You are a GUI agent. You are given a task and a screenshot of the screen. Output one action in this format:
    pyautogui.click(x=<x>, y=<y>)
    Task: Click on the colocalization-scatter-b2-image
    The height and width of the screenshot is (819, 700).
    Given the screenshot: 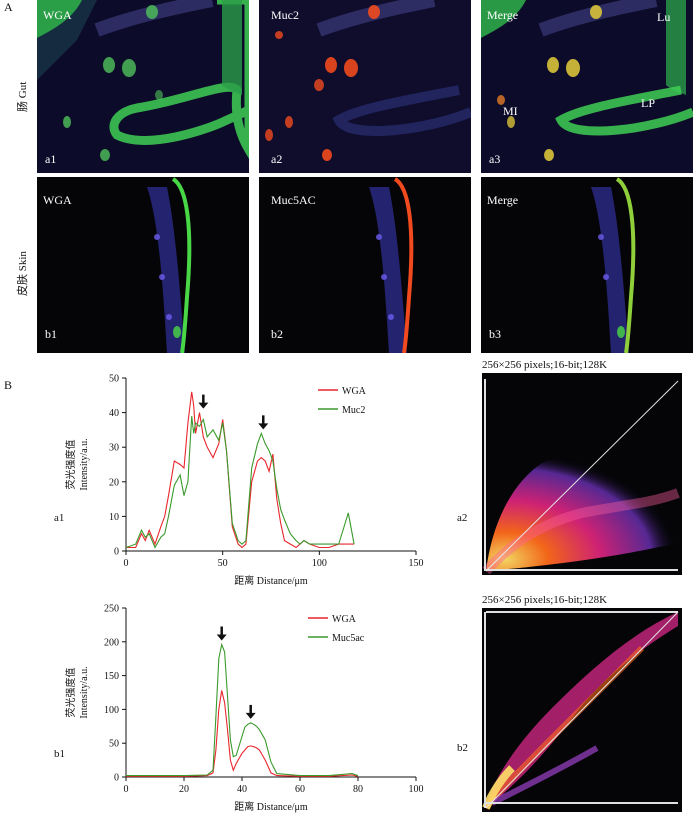 What is the action you would take?
    pyautogui.click(x=580, y=710)
    